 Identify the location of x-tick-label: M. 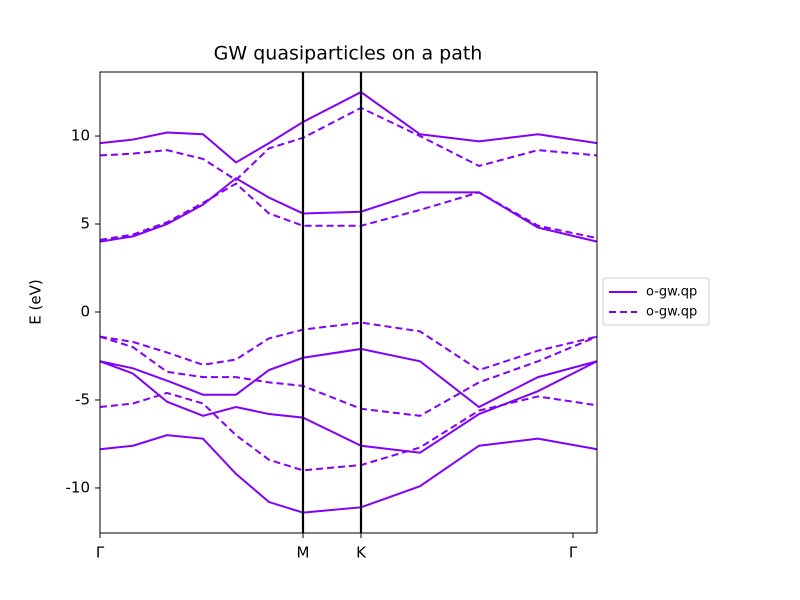
(303, 553).